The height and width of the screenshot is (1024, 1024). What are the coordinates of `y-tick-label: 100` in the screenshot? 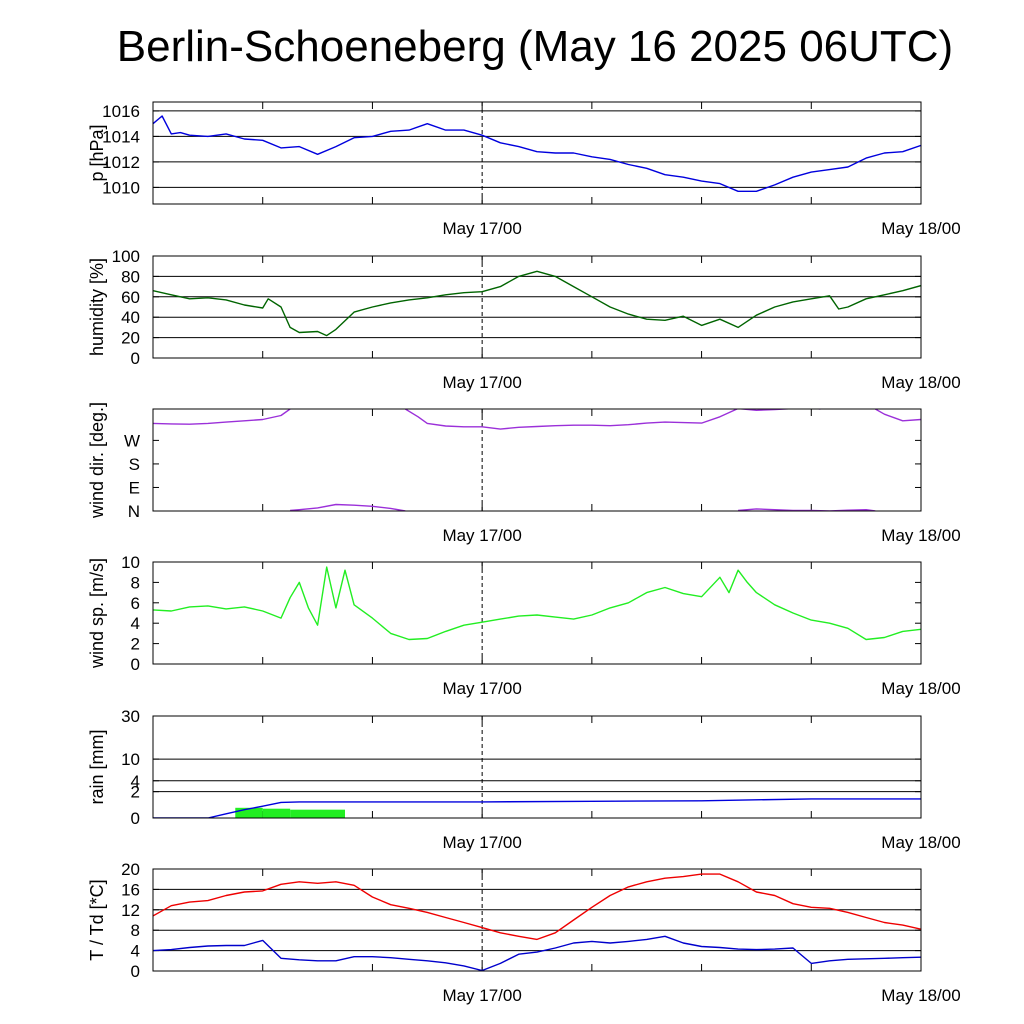 It's located at (126, 256).